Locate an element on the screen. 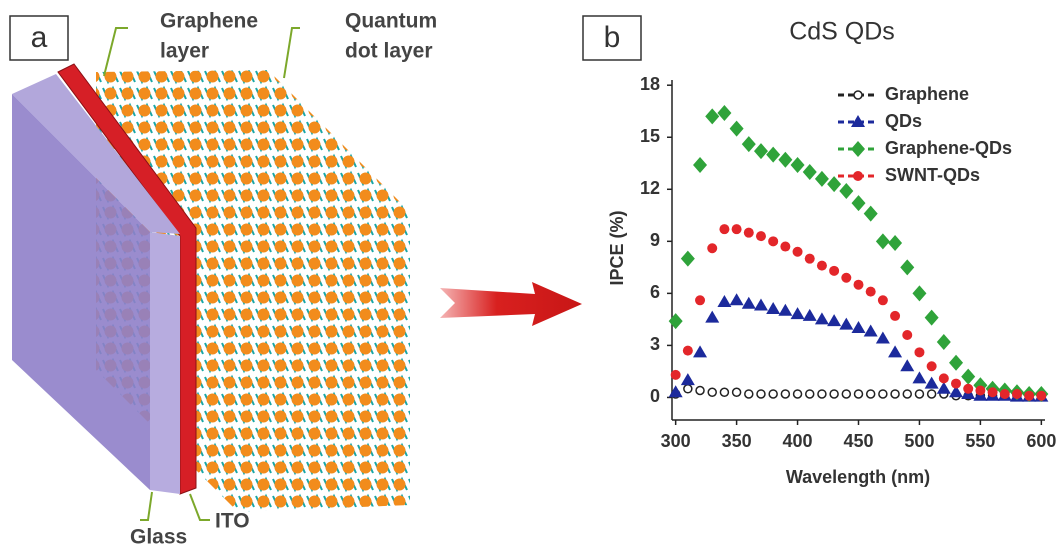 This screenshot has height=549, width=1063. y-tick-label: 18 is located at coordinates (650, 84).